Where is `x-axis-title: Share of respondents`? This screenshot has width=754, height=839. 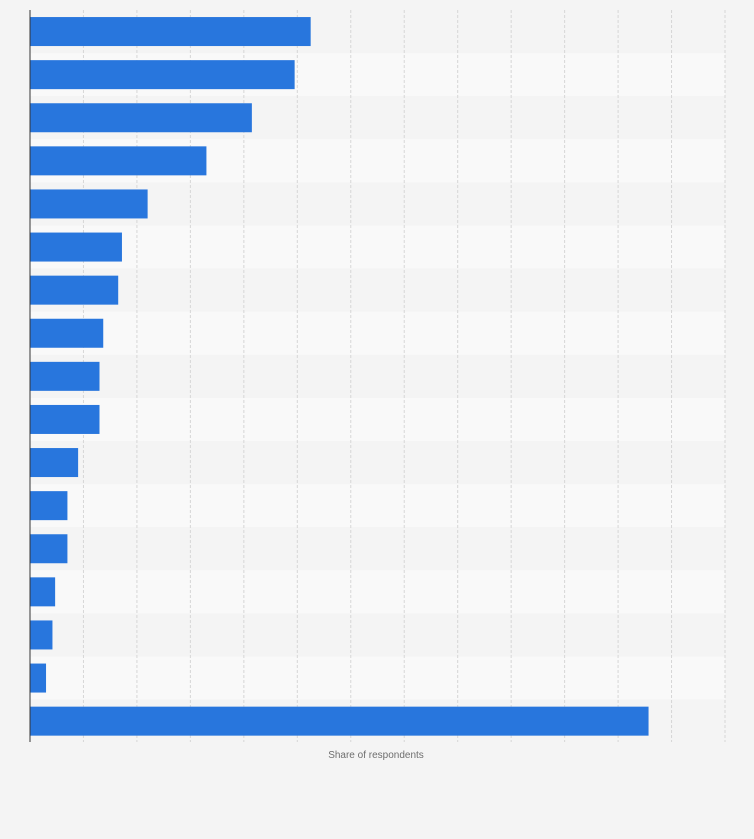 x-axis-title: Share of respondents is located at coordinates (376, 755).